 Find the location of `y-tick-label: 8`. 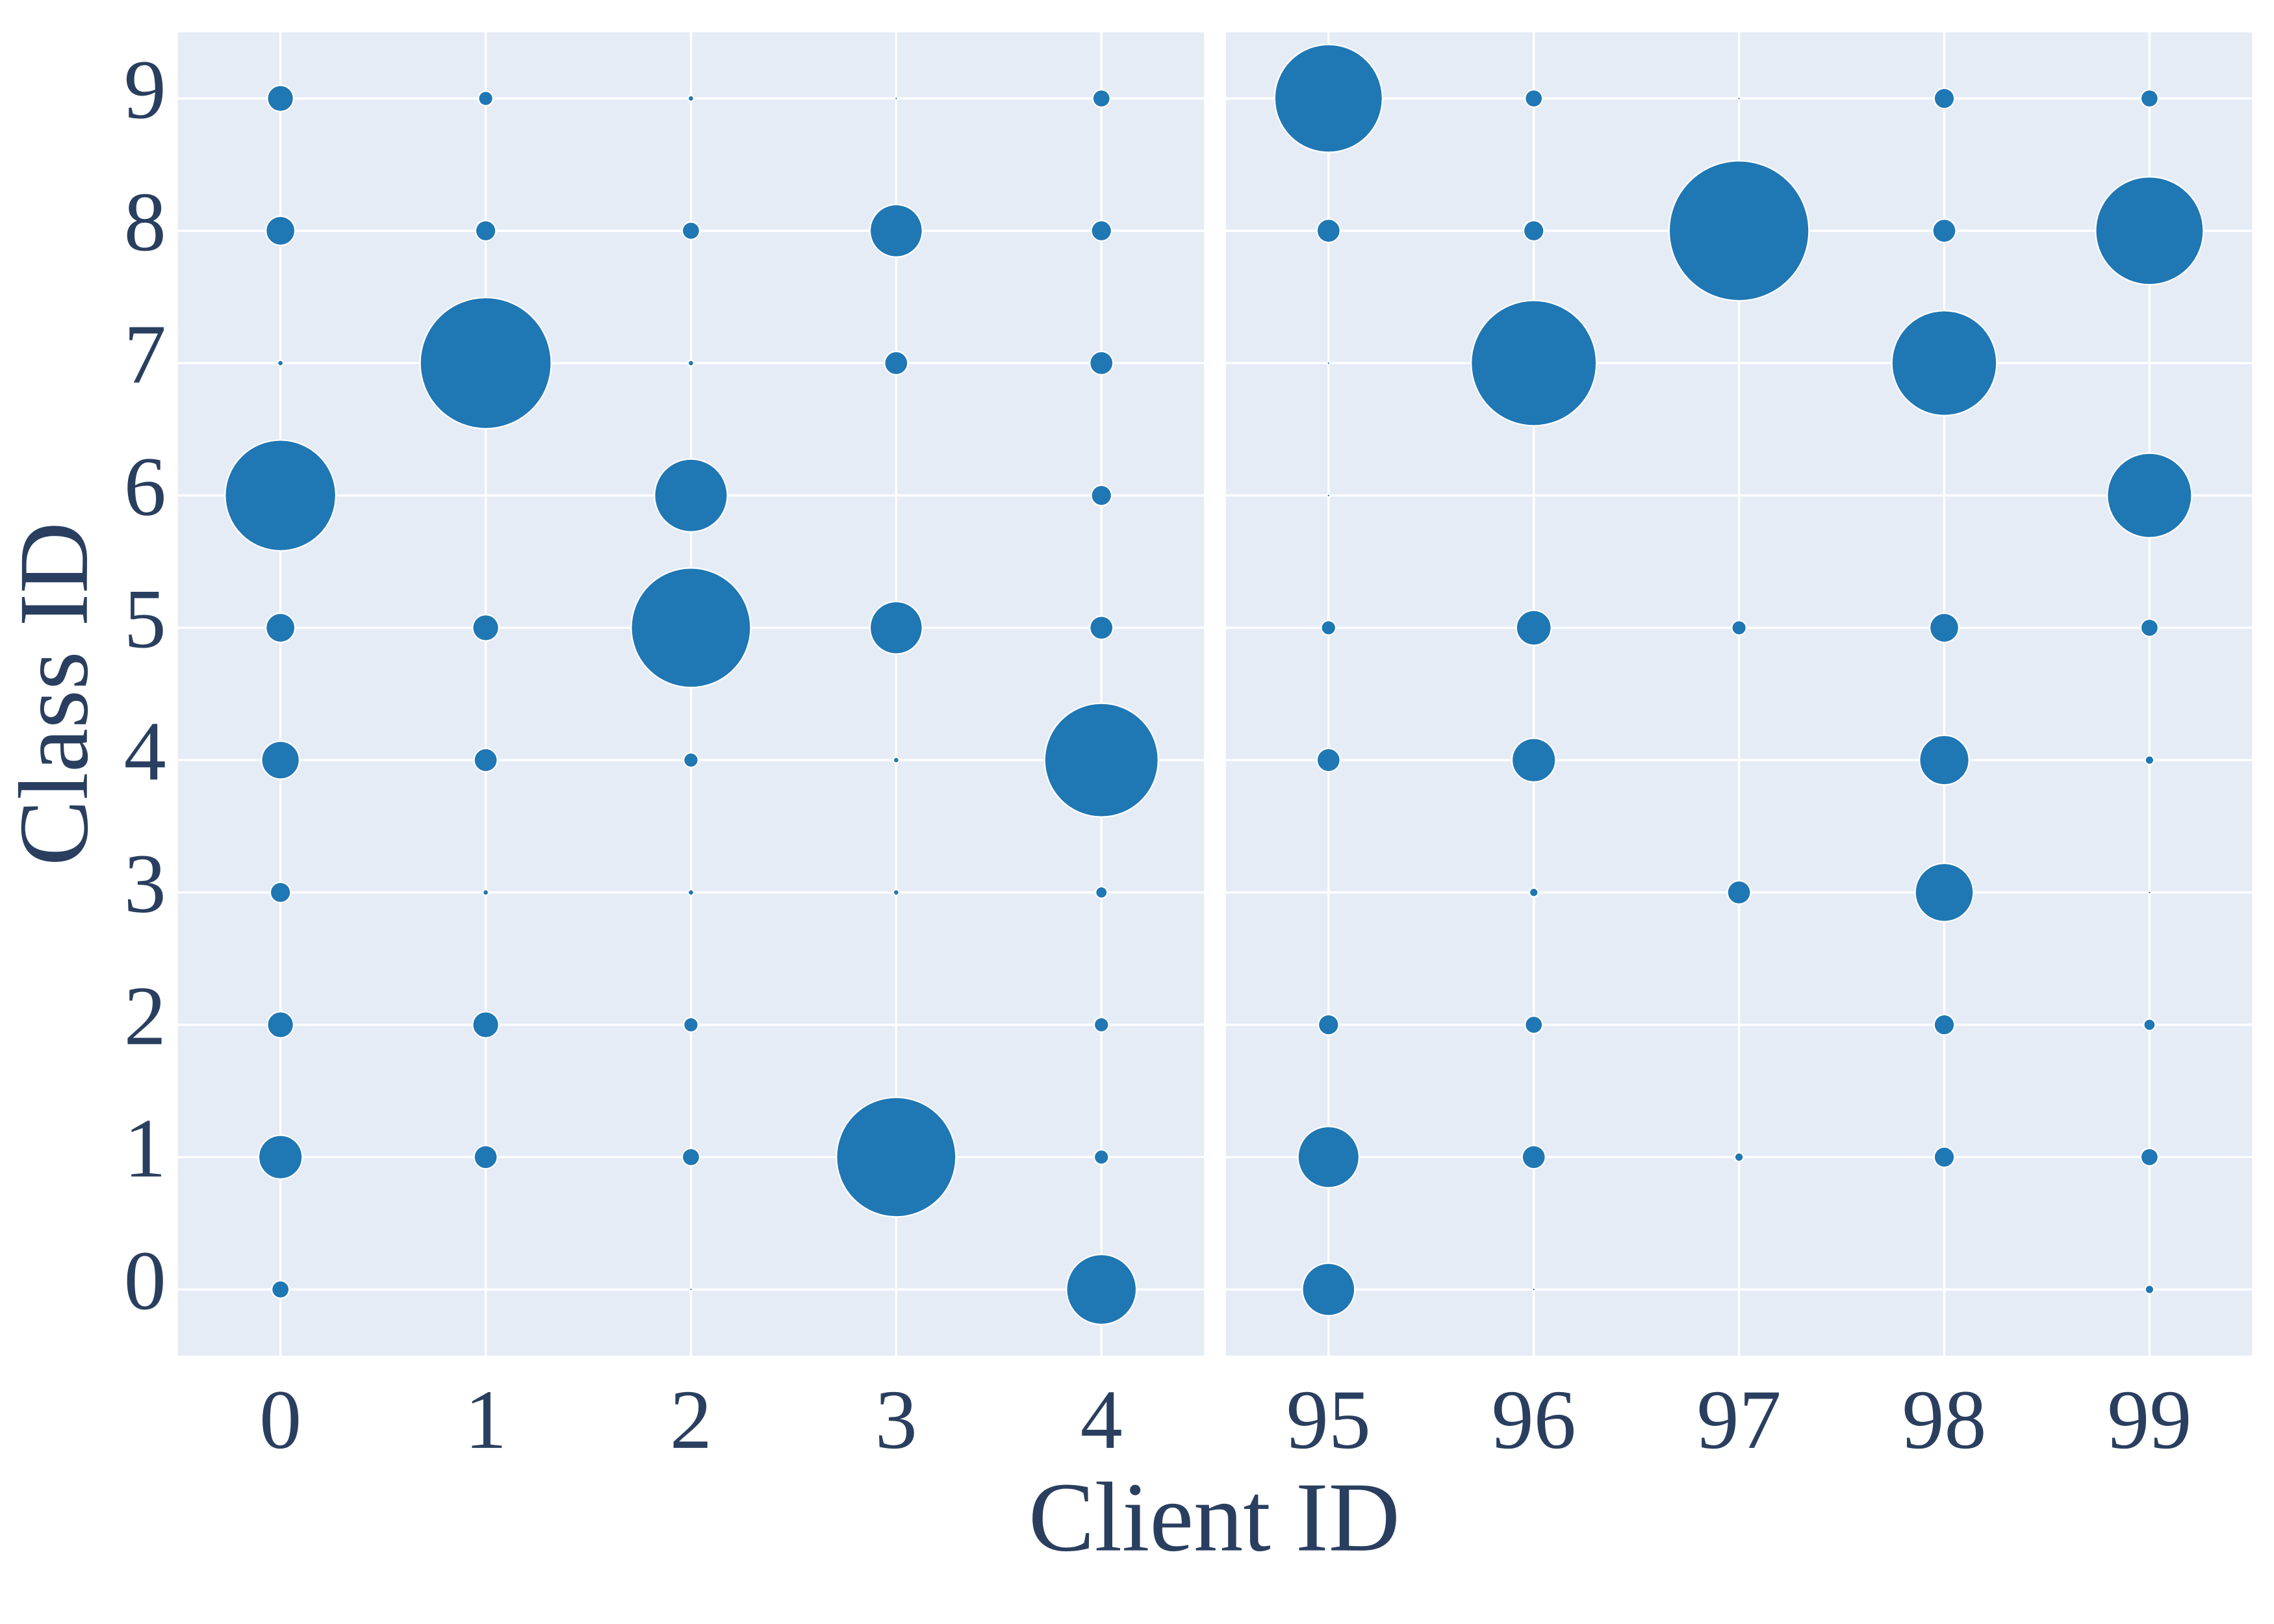

y-tick-label: 8 is located at coordinates (145, 222).